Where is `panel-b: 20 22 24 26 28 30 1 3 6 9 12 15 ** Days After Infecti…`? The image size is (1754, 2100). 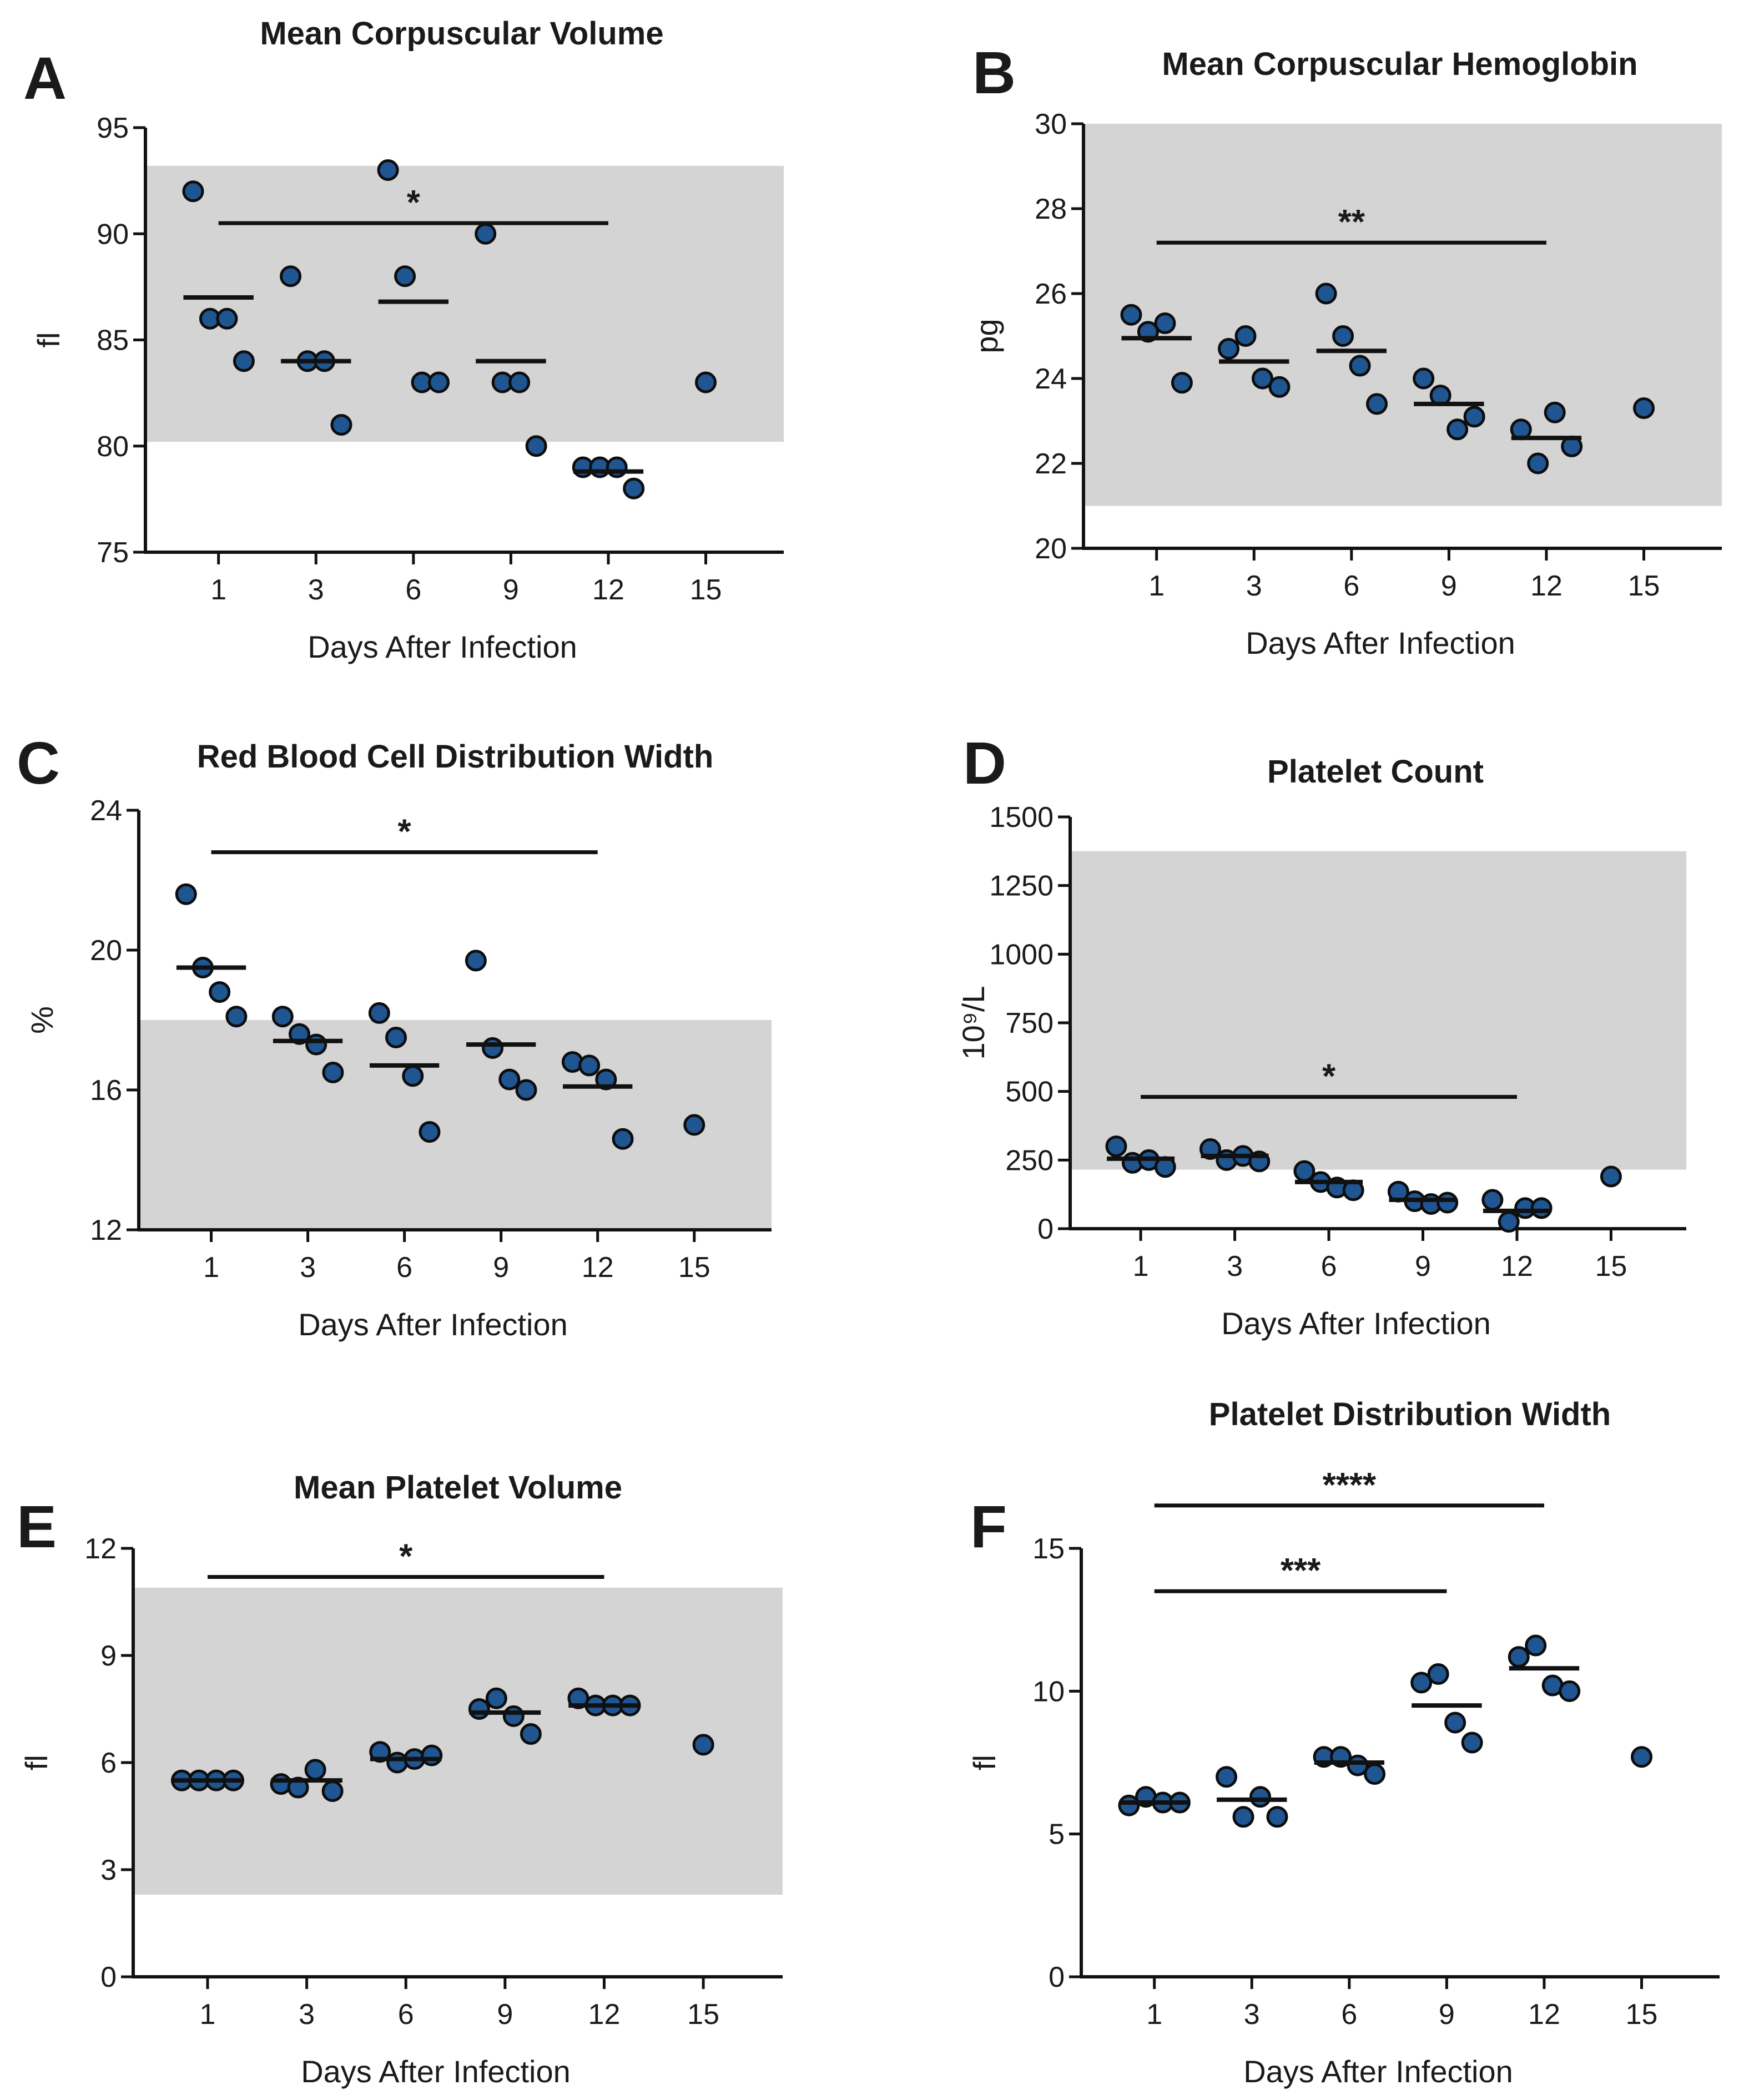 panel-b: 20 22 24 26 28 30 1 3 6 9 12 15 ** Days After Infecti… is located at coordinates (1345, 349).